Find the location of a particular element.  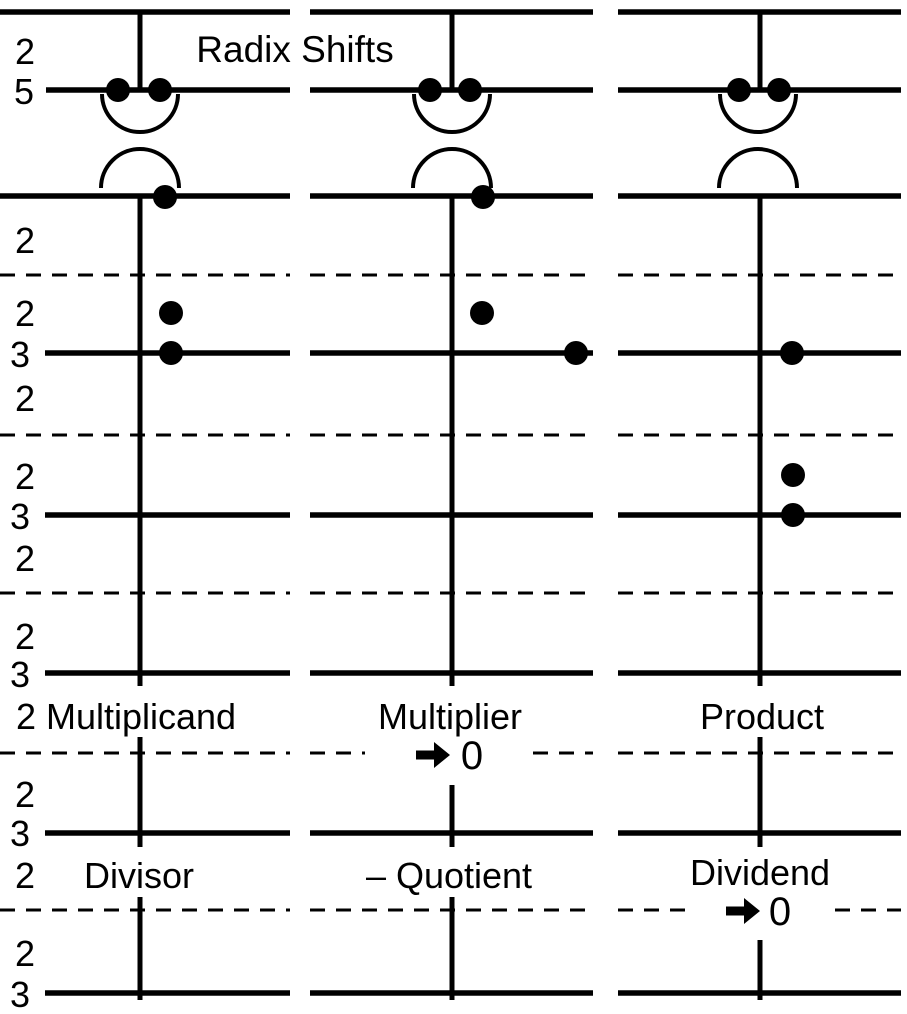

register-label-quotient: – Quotient is located at coordinates (449, 875).